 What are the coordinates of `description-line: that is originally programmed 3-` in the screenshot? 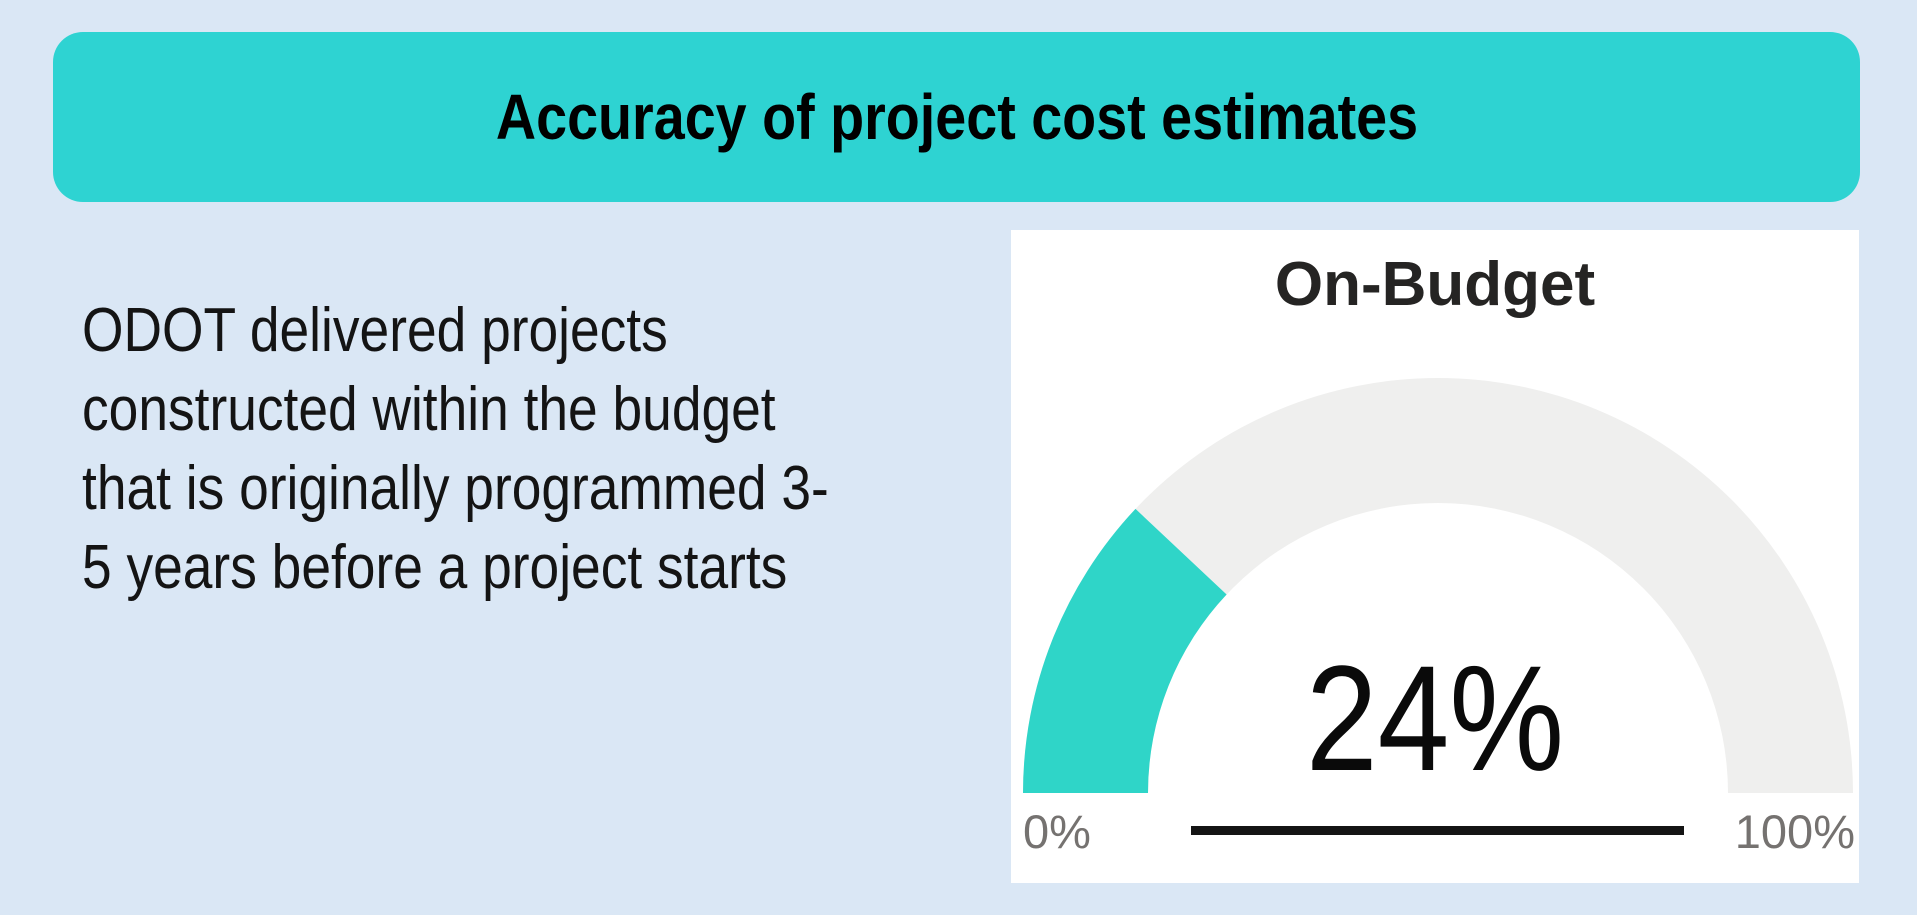 It's located at (455, 488).